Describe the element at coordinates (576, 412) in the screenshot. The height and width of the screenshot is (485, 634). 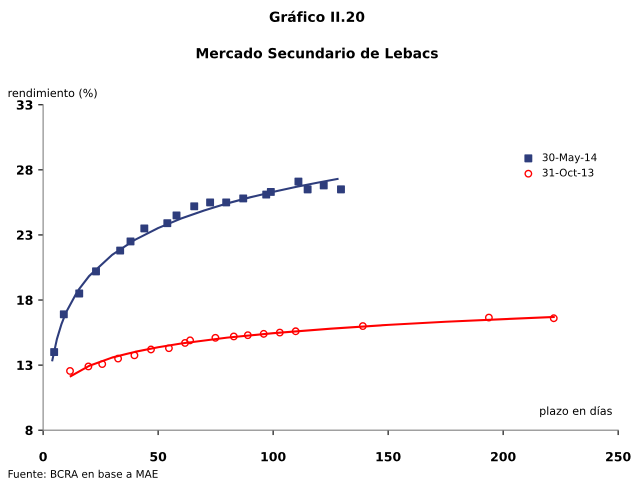
I see `x-axis-title: plazo en días` at that location.